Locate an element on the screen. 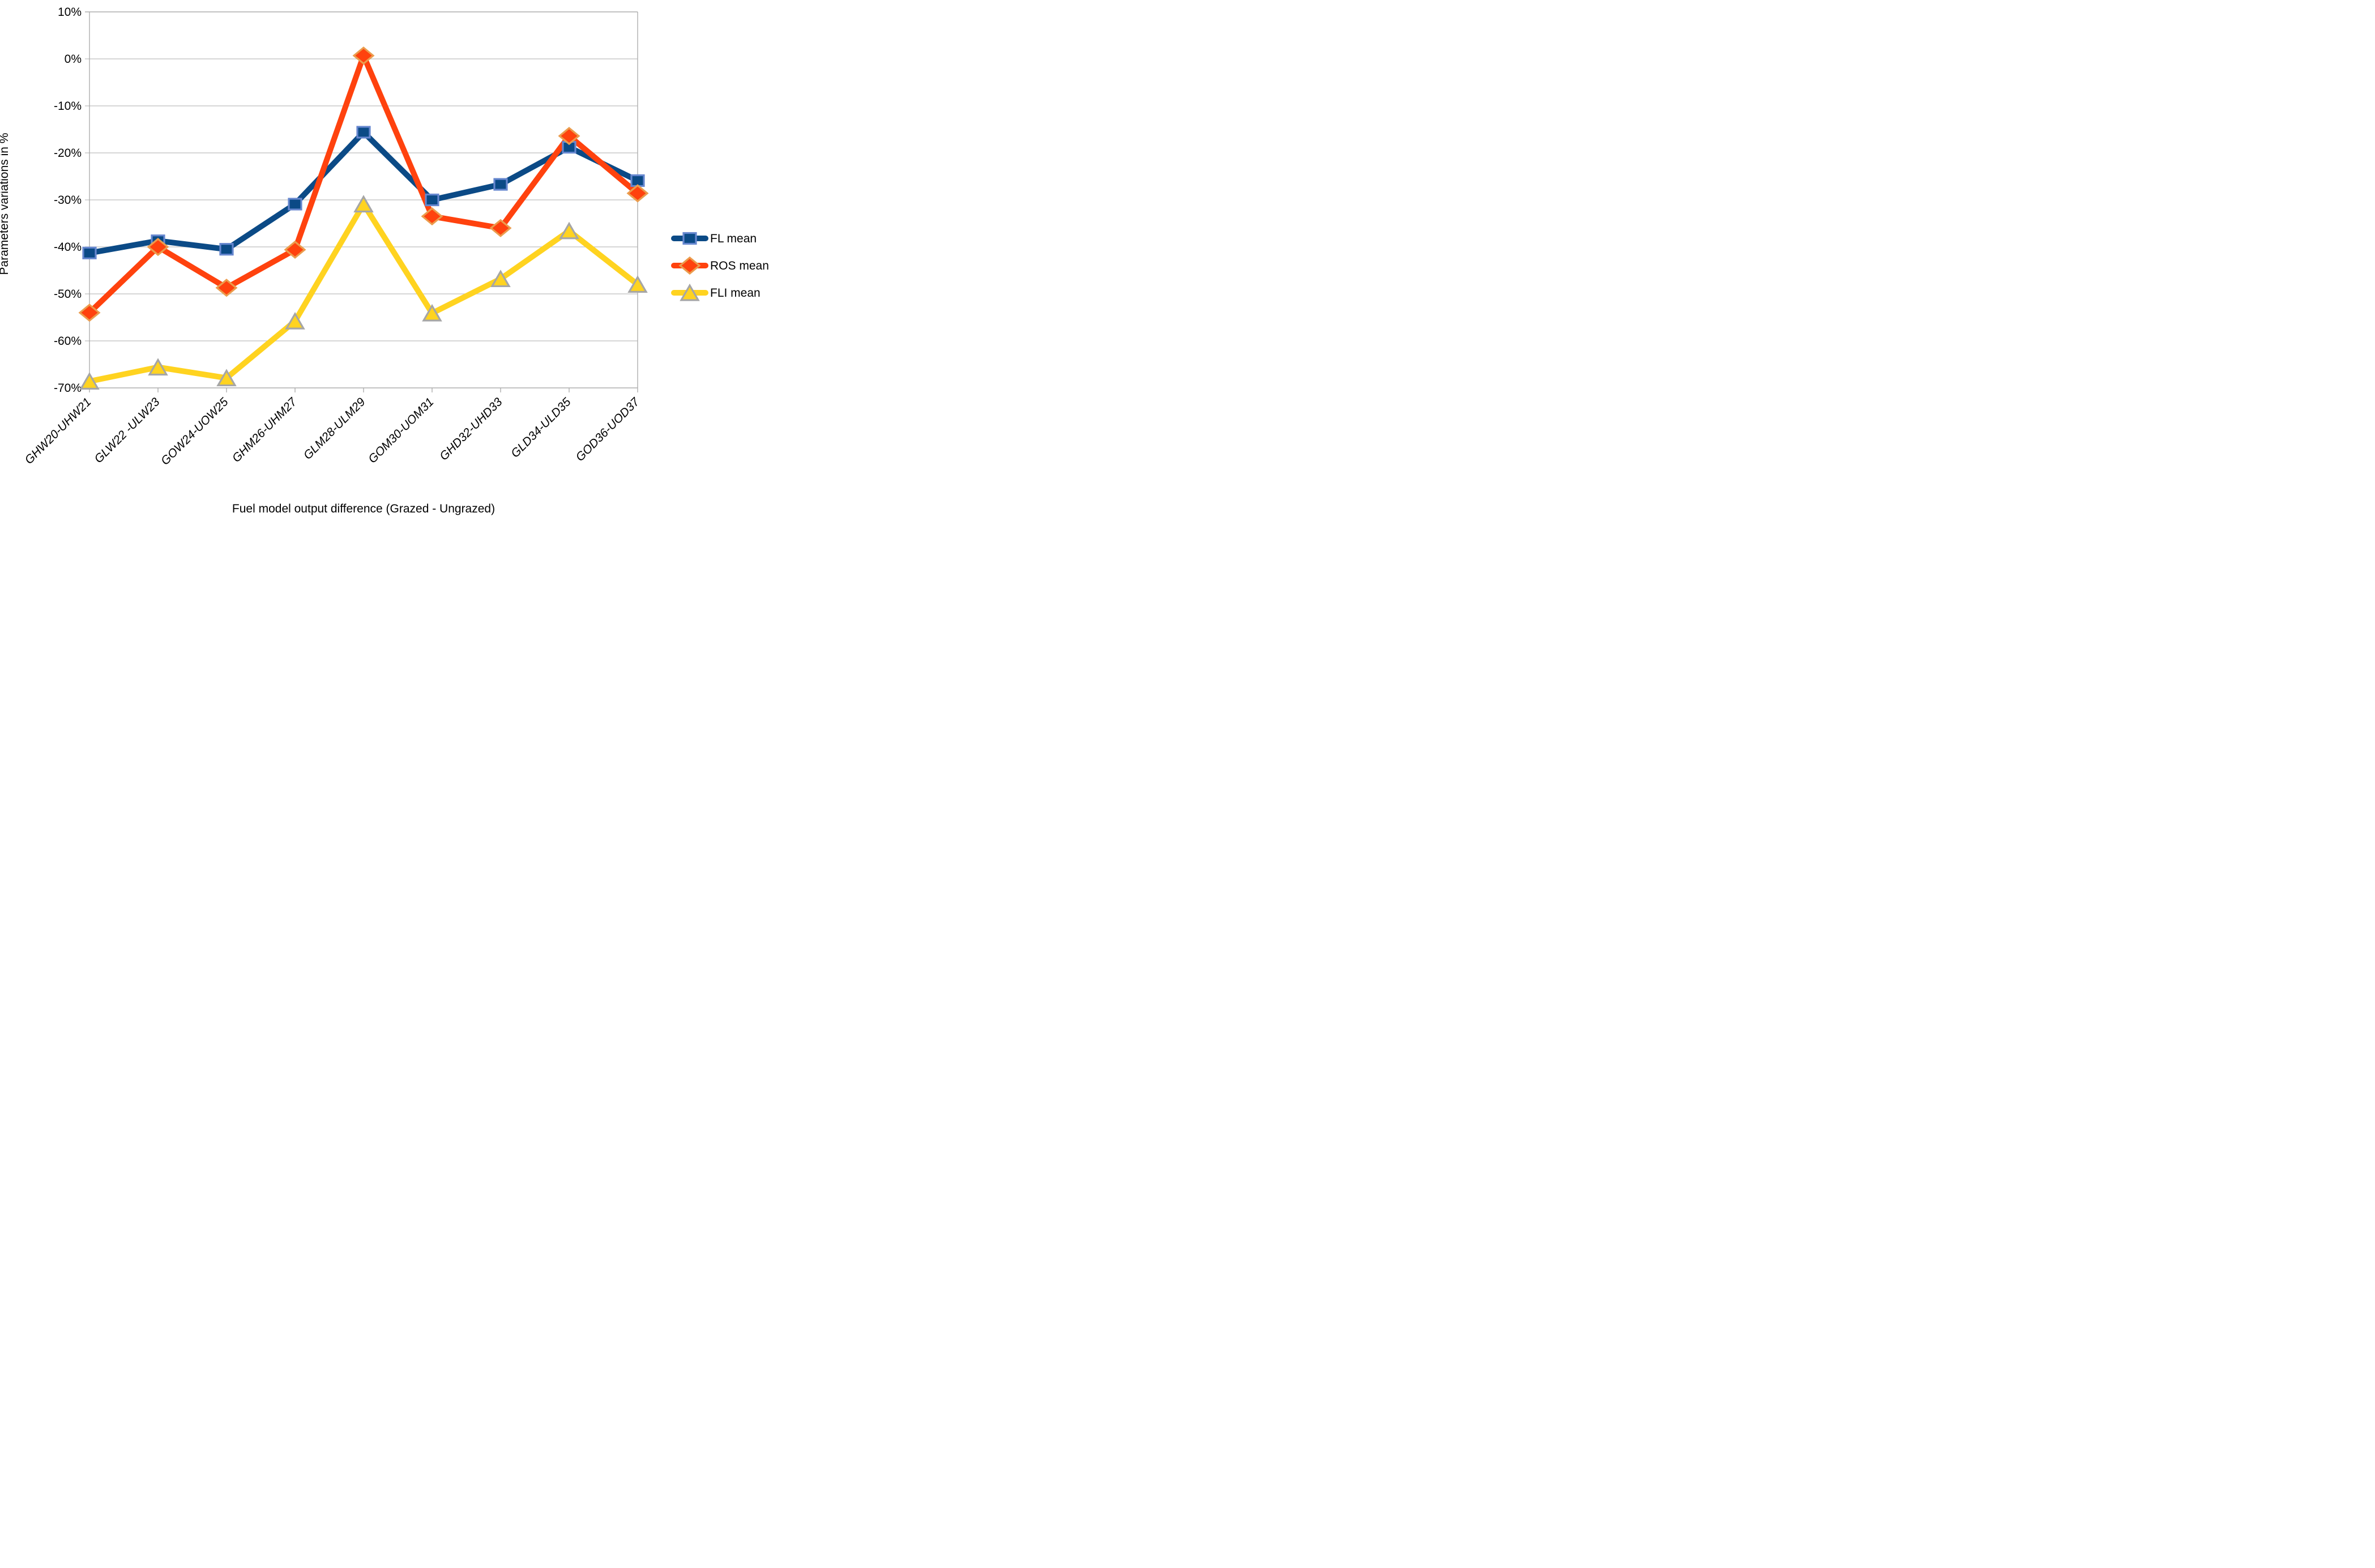 Image resolution: width=2375 pixels, height=1568 pixels. legend-label-ros-mean: ROS mean is located at coordinates (739, 265).